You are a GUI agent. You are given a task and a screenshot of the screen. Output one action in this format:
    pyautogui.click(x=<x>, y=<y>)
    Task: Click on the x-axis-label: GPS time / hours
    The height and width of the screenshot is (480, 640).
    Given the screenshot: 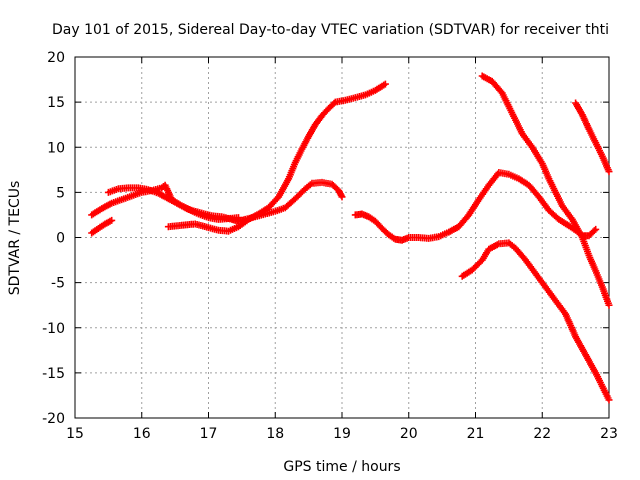 What is the action you would take?
    pyautogui.click(x=341, y=467)
    